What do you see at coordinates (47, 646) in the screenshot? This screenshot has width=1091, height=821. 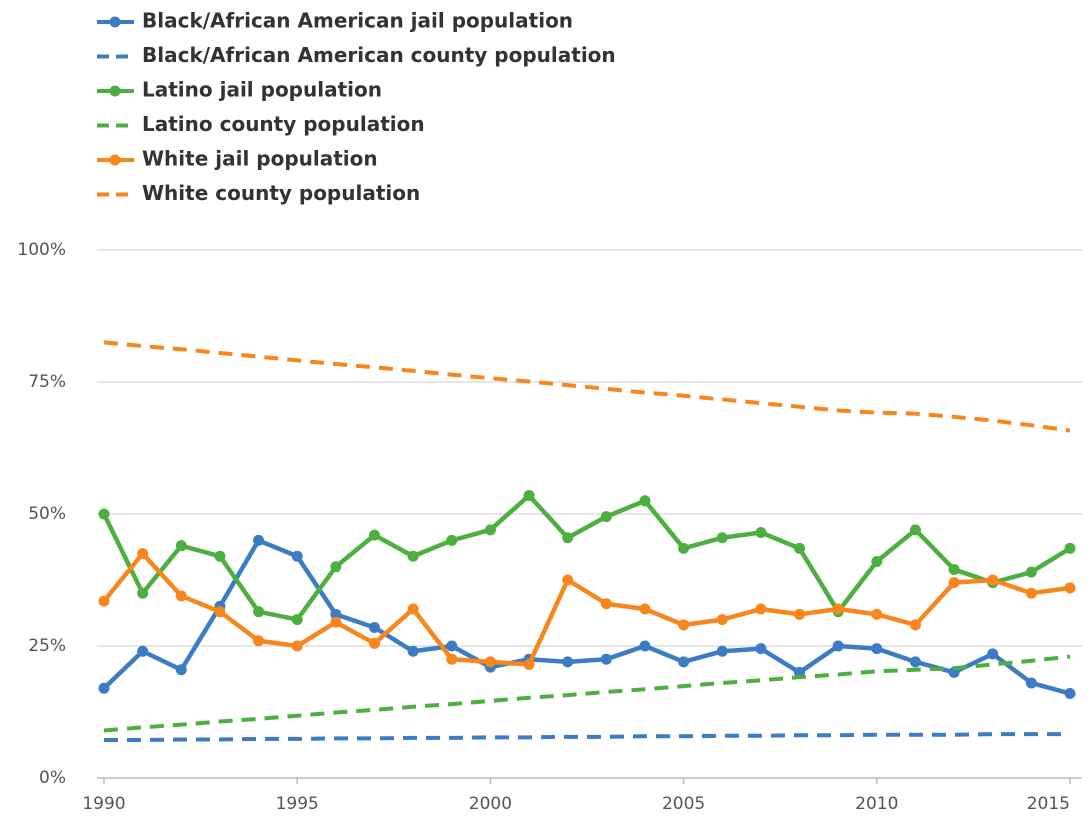 I see `y-tick-label: 25%` at bounding box center [47, 646].